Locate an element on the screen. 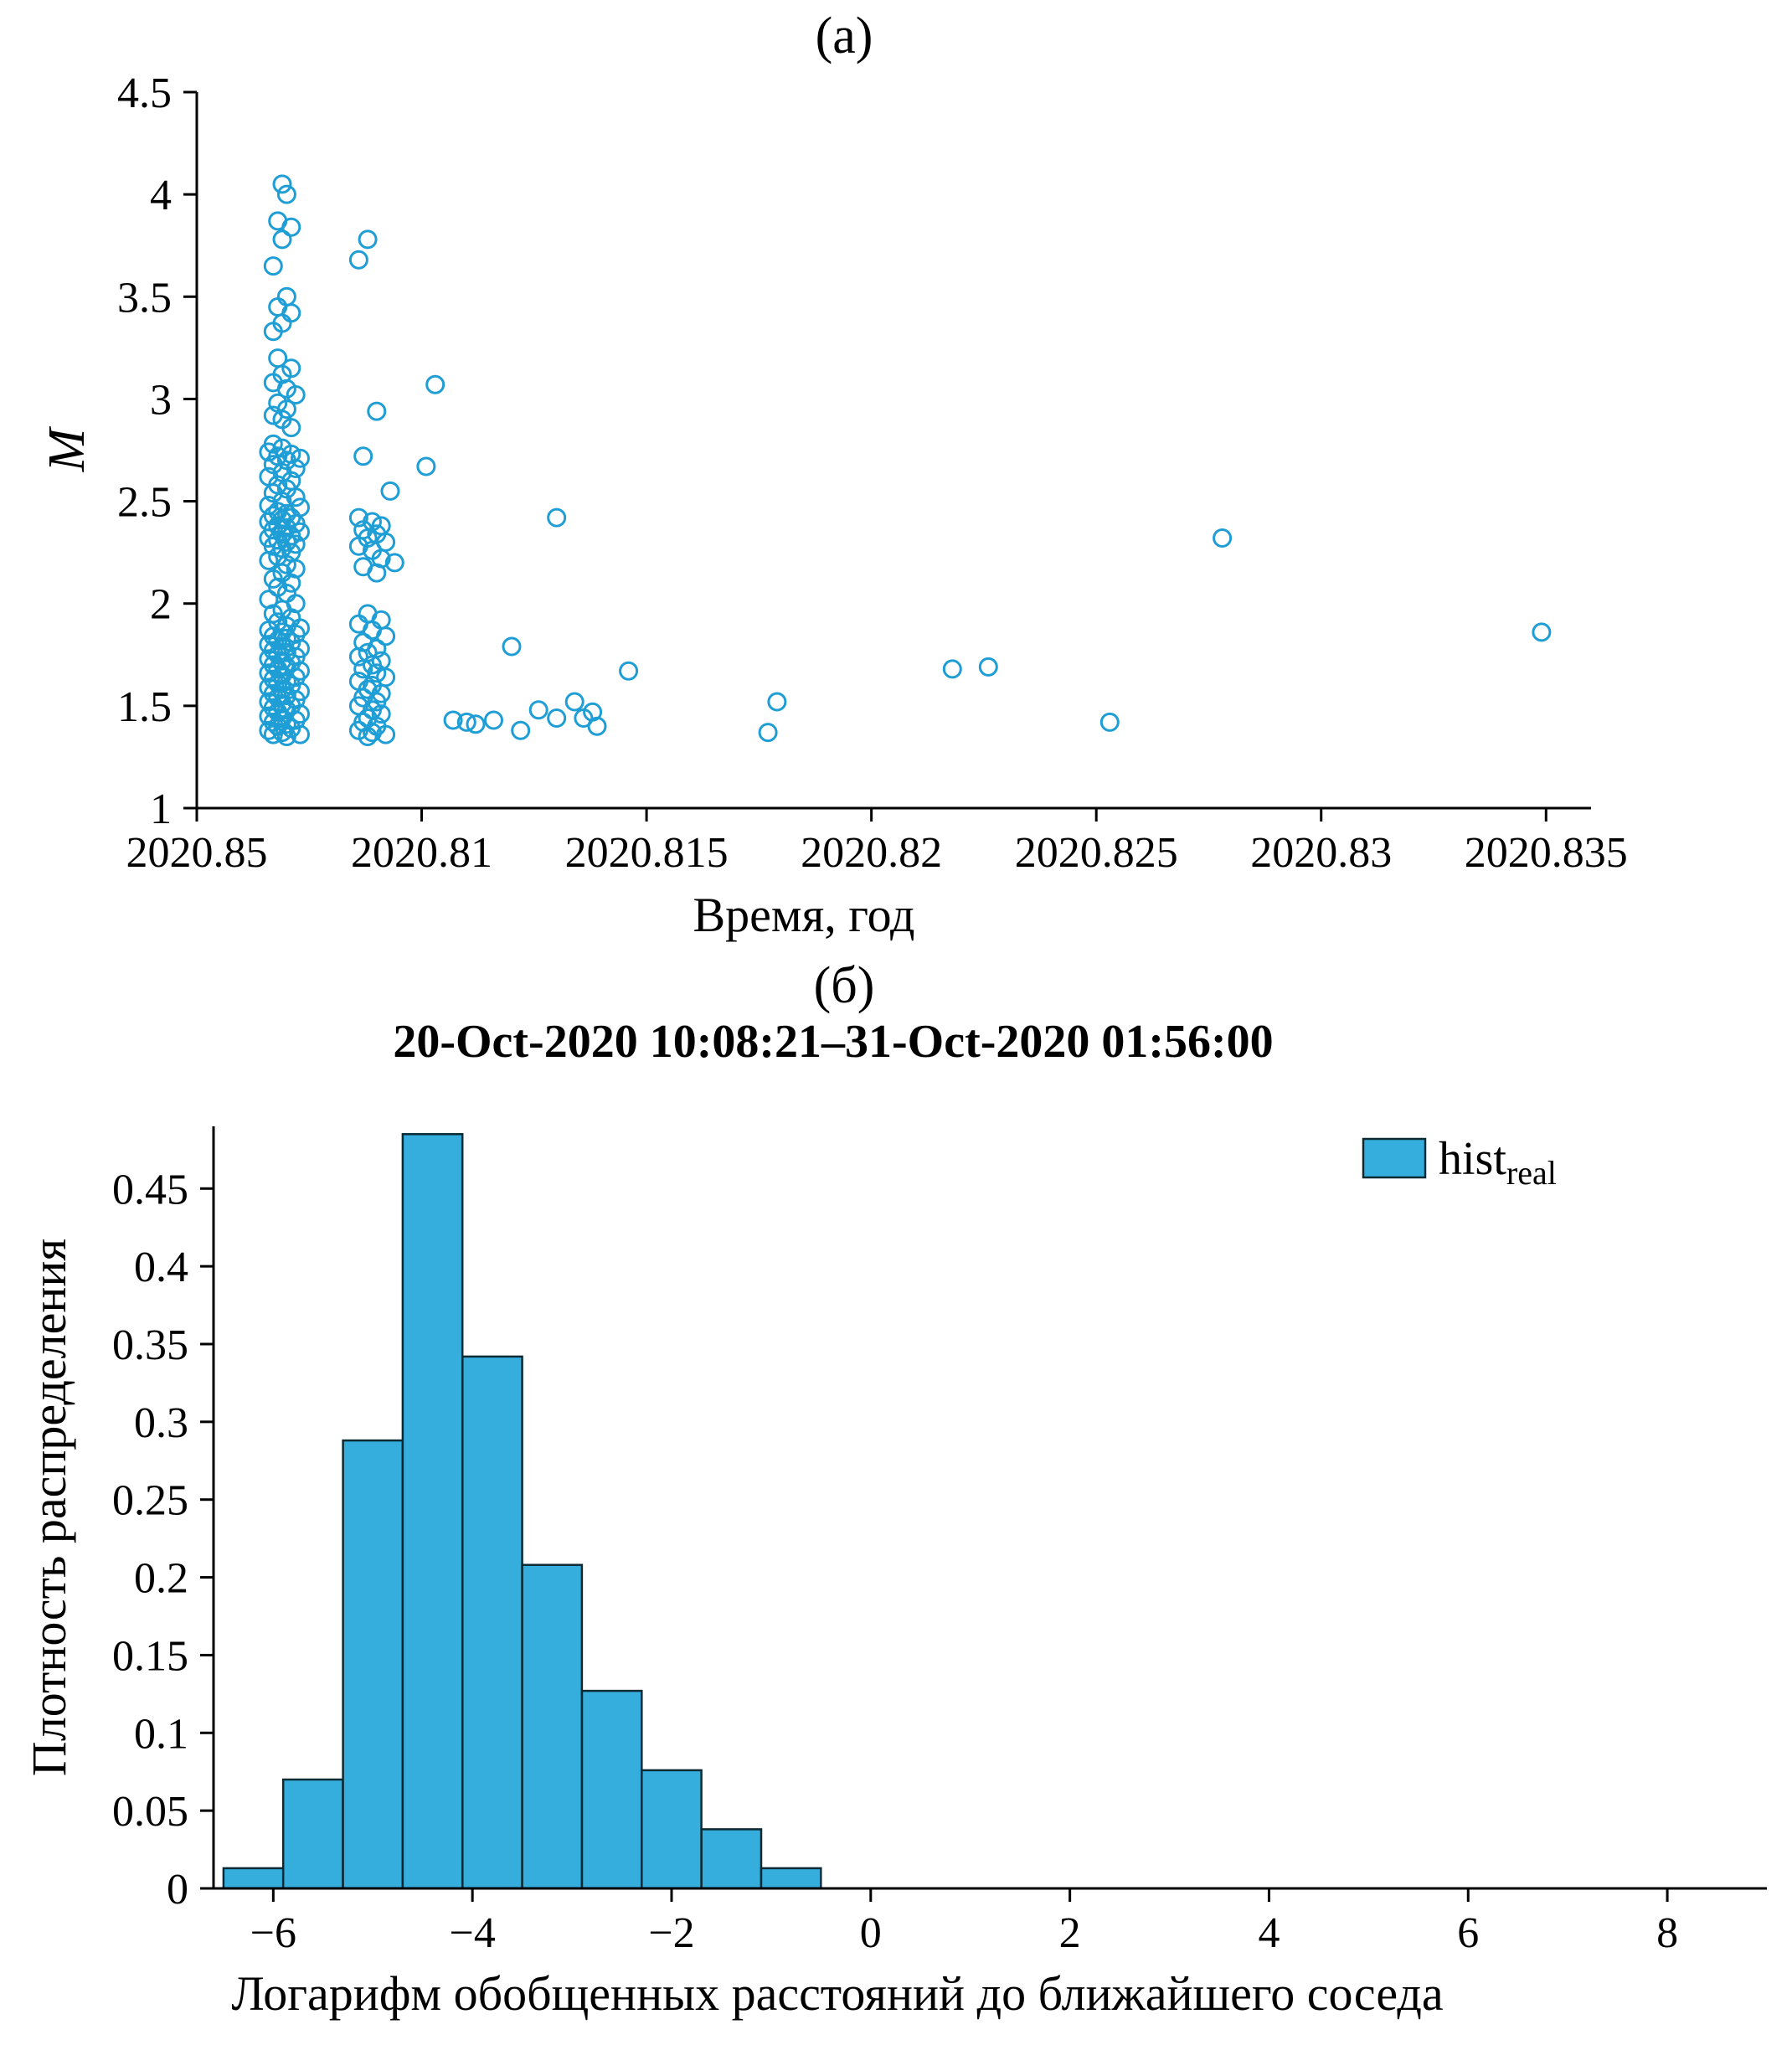 The width and height of the screenshot is (1792, 2045). legend-swatch is located at coordinates (1394, 1158).